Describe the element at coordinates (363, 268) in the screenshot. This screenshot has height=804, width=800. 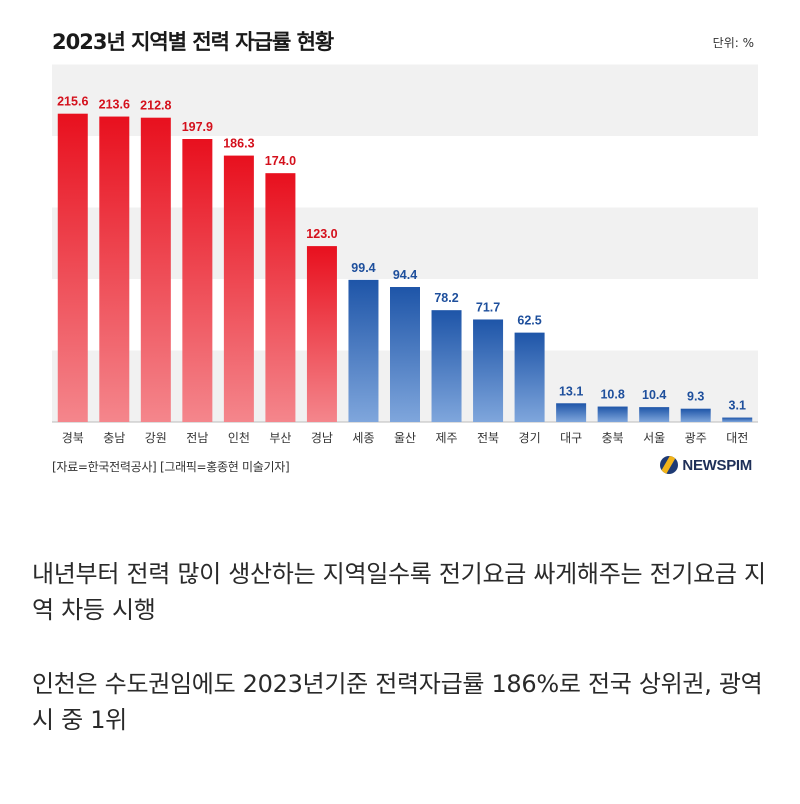
I see `value-label: 99.4` at that location.